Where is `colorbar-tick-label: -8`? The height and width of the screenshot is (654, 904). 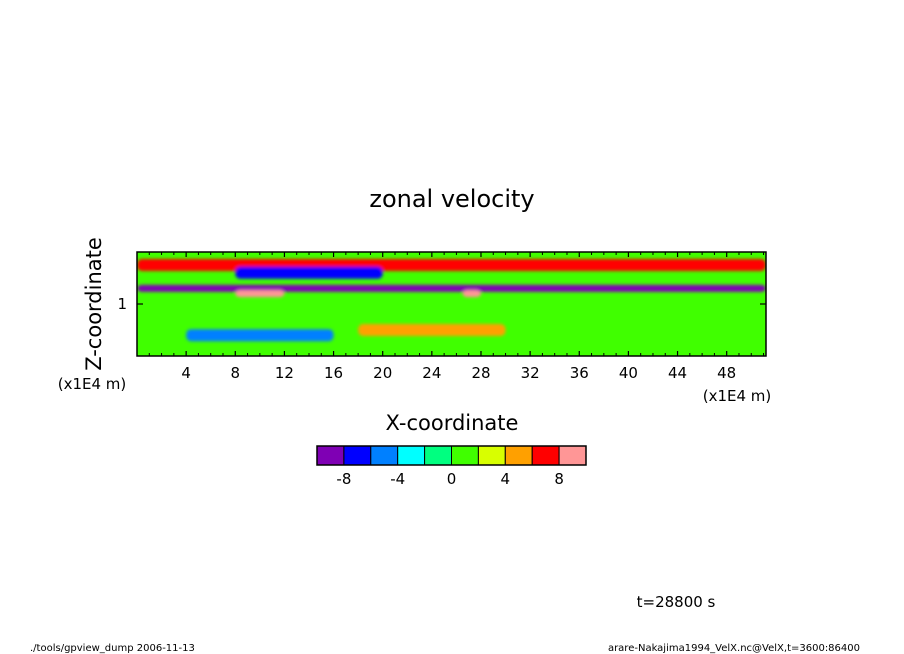
colorbar-tick-label: -8 is located at coordinates (343, 479).